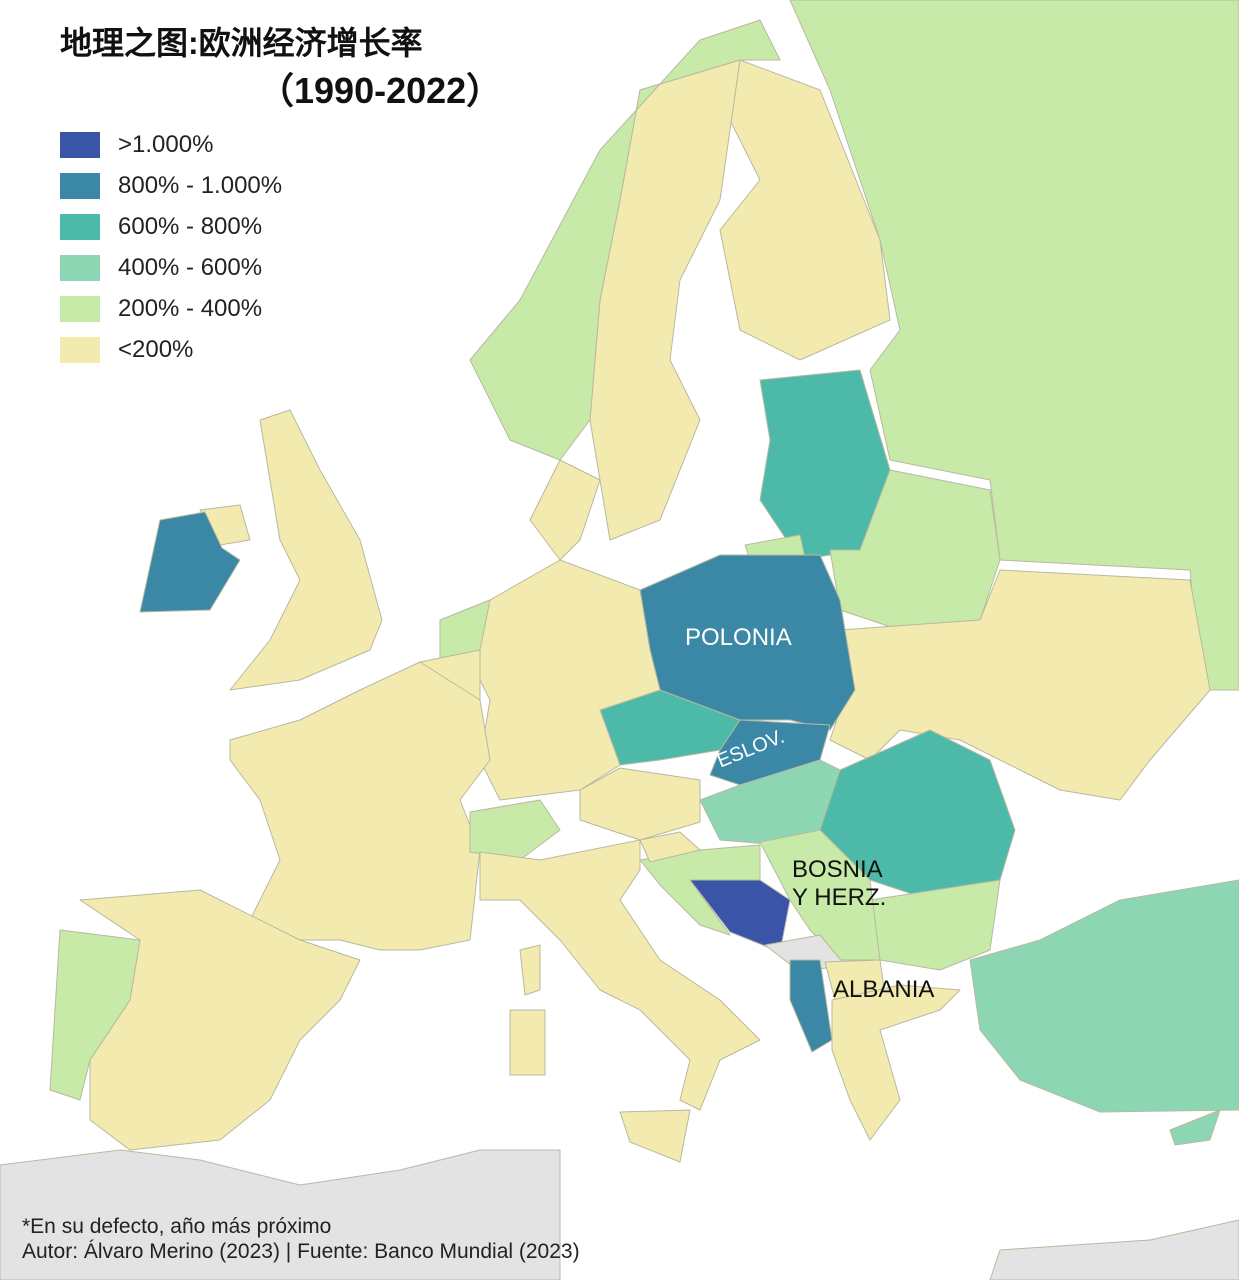  I want to click on region-baltics, so click(825, 465).